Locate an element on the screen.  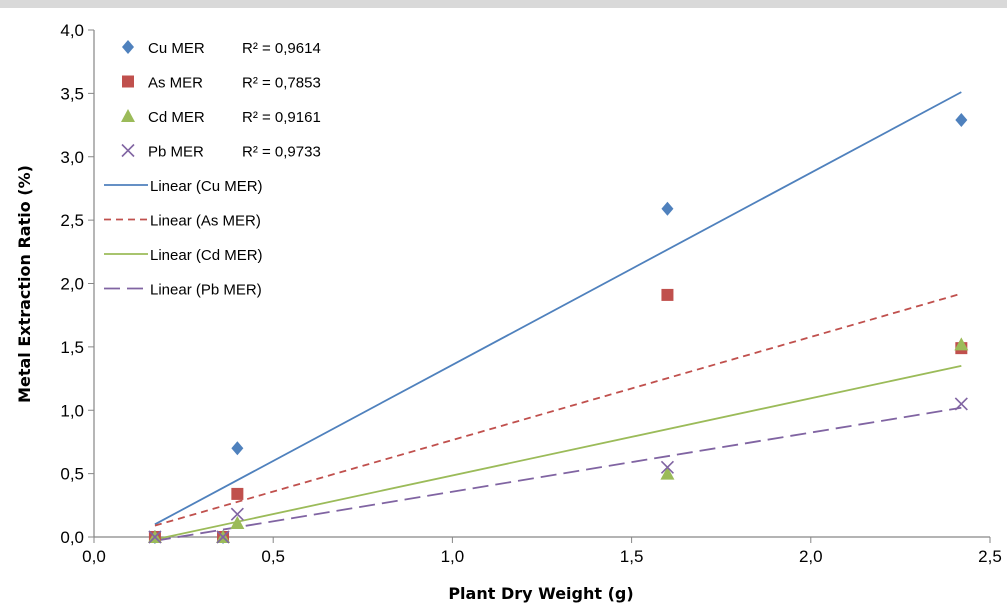
x-tick-label: 1,0 is located at coordinates (453, 556).